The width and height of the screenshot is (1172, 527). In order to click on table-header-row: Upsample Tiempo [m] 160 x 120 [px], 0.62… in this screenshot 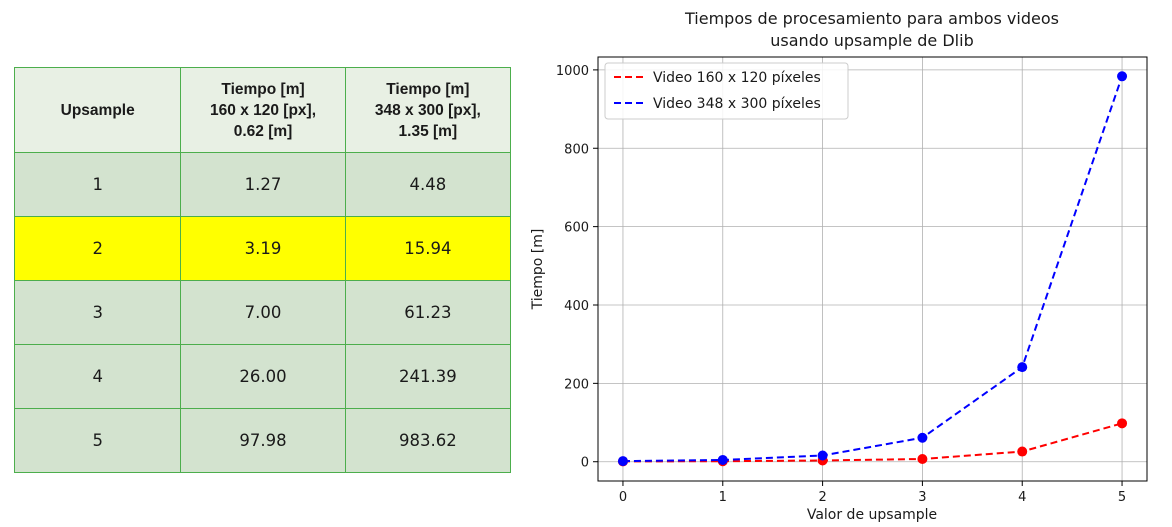, I will do `click(262, 110)`.